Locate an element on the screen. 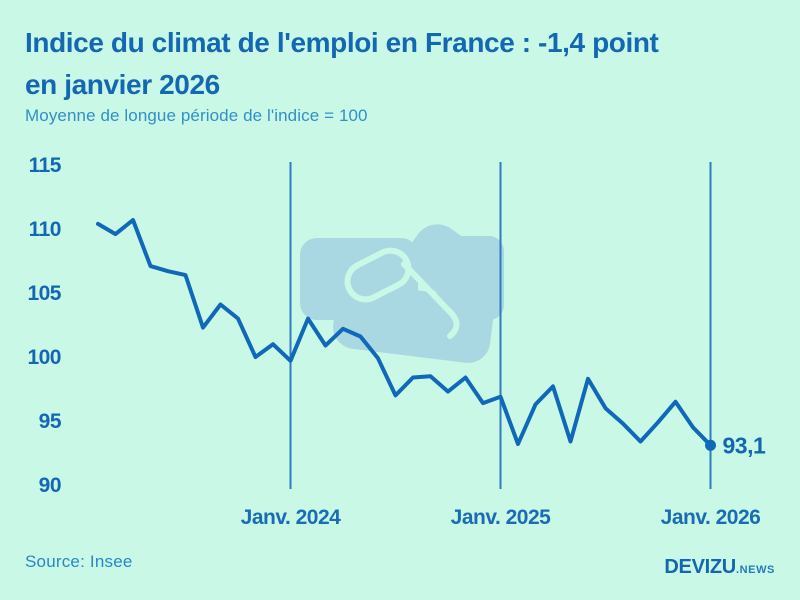 Image resolution: width=800 pixels, height=600 pixels. handshake-watermark-icon is located at coordinates (402, 293).